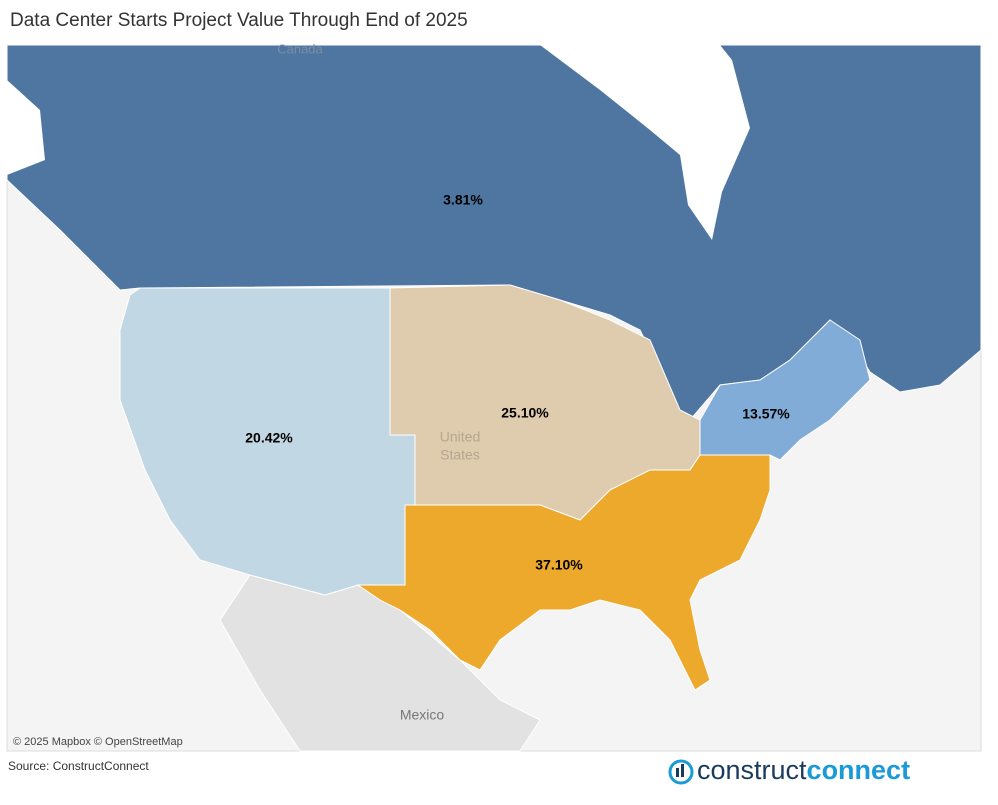 Image resolution: width=998 pixels, height=805 pixels. Describe the element at coordinates (460, 455) in the screenshot. I see `country-label: States` at that location.